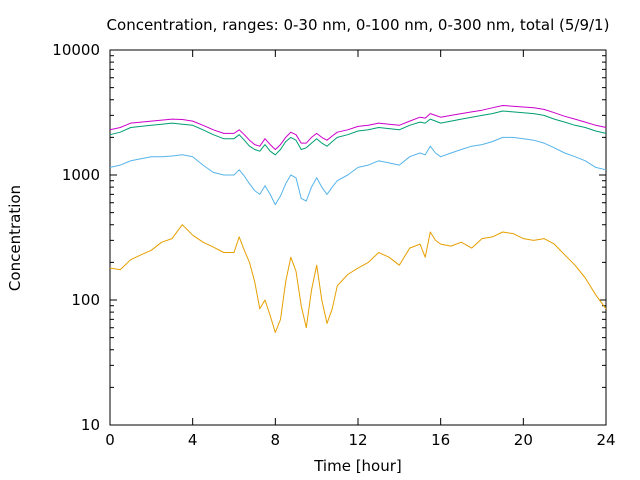 This screenshot has width=640, height=480. I want to click on y-tick-label: 100, so click(85, 300).